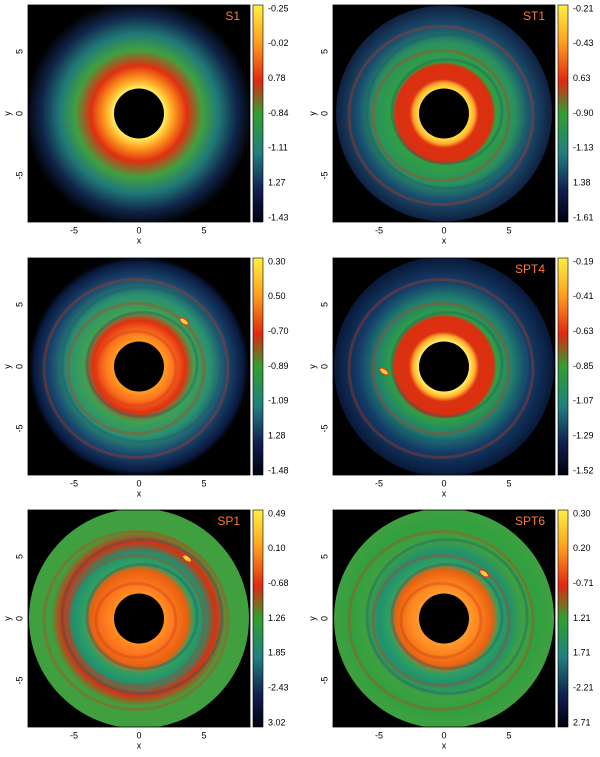 The image size is (600, 757). Describe the element at coordinates (582, 548) in the screenshot. I see `colorbar-tick-label: 0.20` at that location.